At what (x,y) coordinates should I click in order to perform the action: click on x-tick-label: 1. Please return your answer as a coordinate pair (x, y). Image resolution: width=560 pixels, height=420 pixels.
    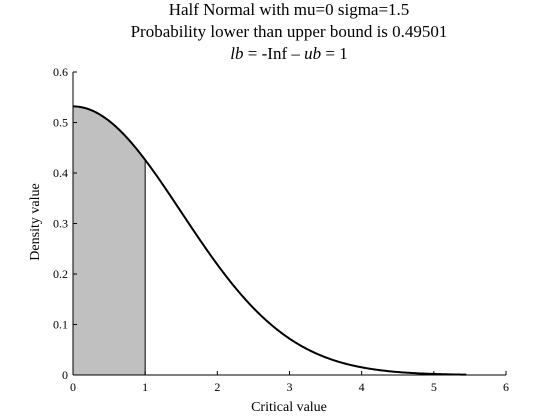
    Looking at the image, I should click on (145, 387).